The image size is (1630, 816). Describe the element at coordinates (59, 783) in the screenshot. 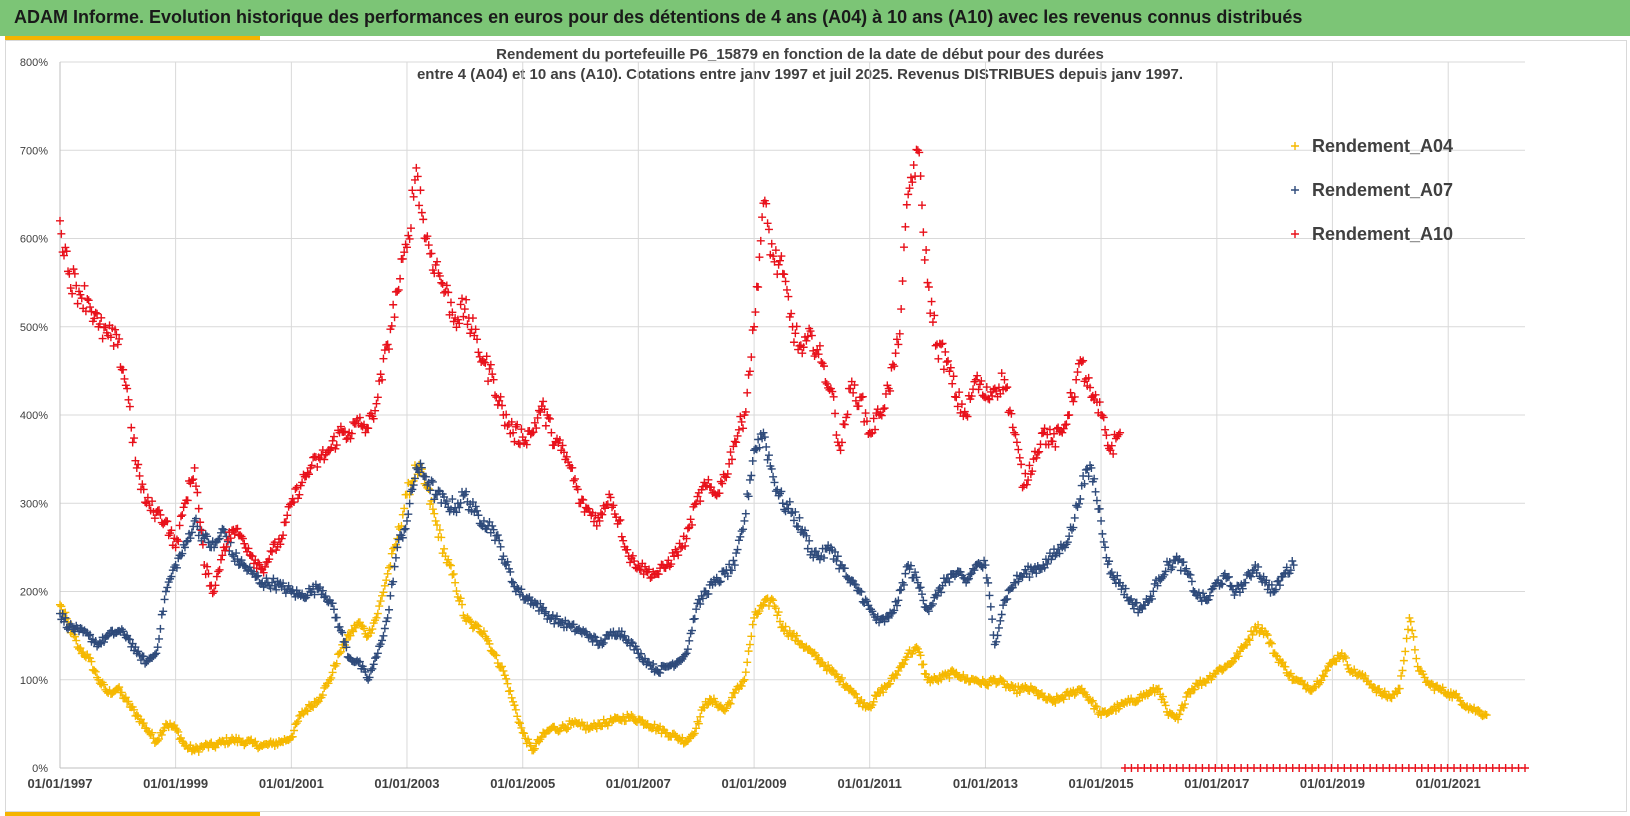

I see `x-tick-label: 01/01/1997` at that location.